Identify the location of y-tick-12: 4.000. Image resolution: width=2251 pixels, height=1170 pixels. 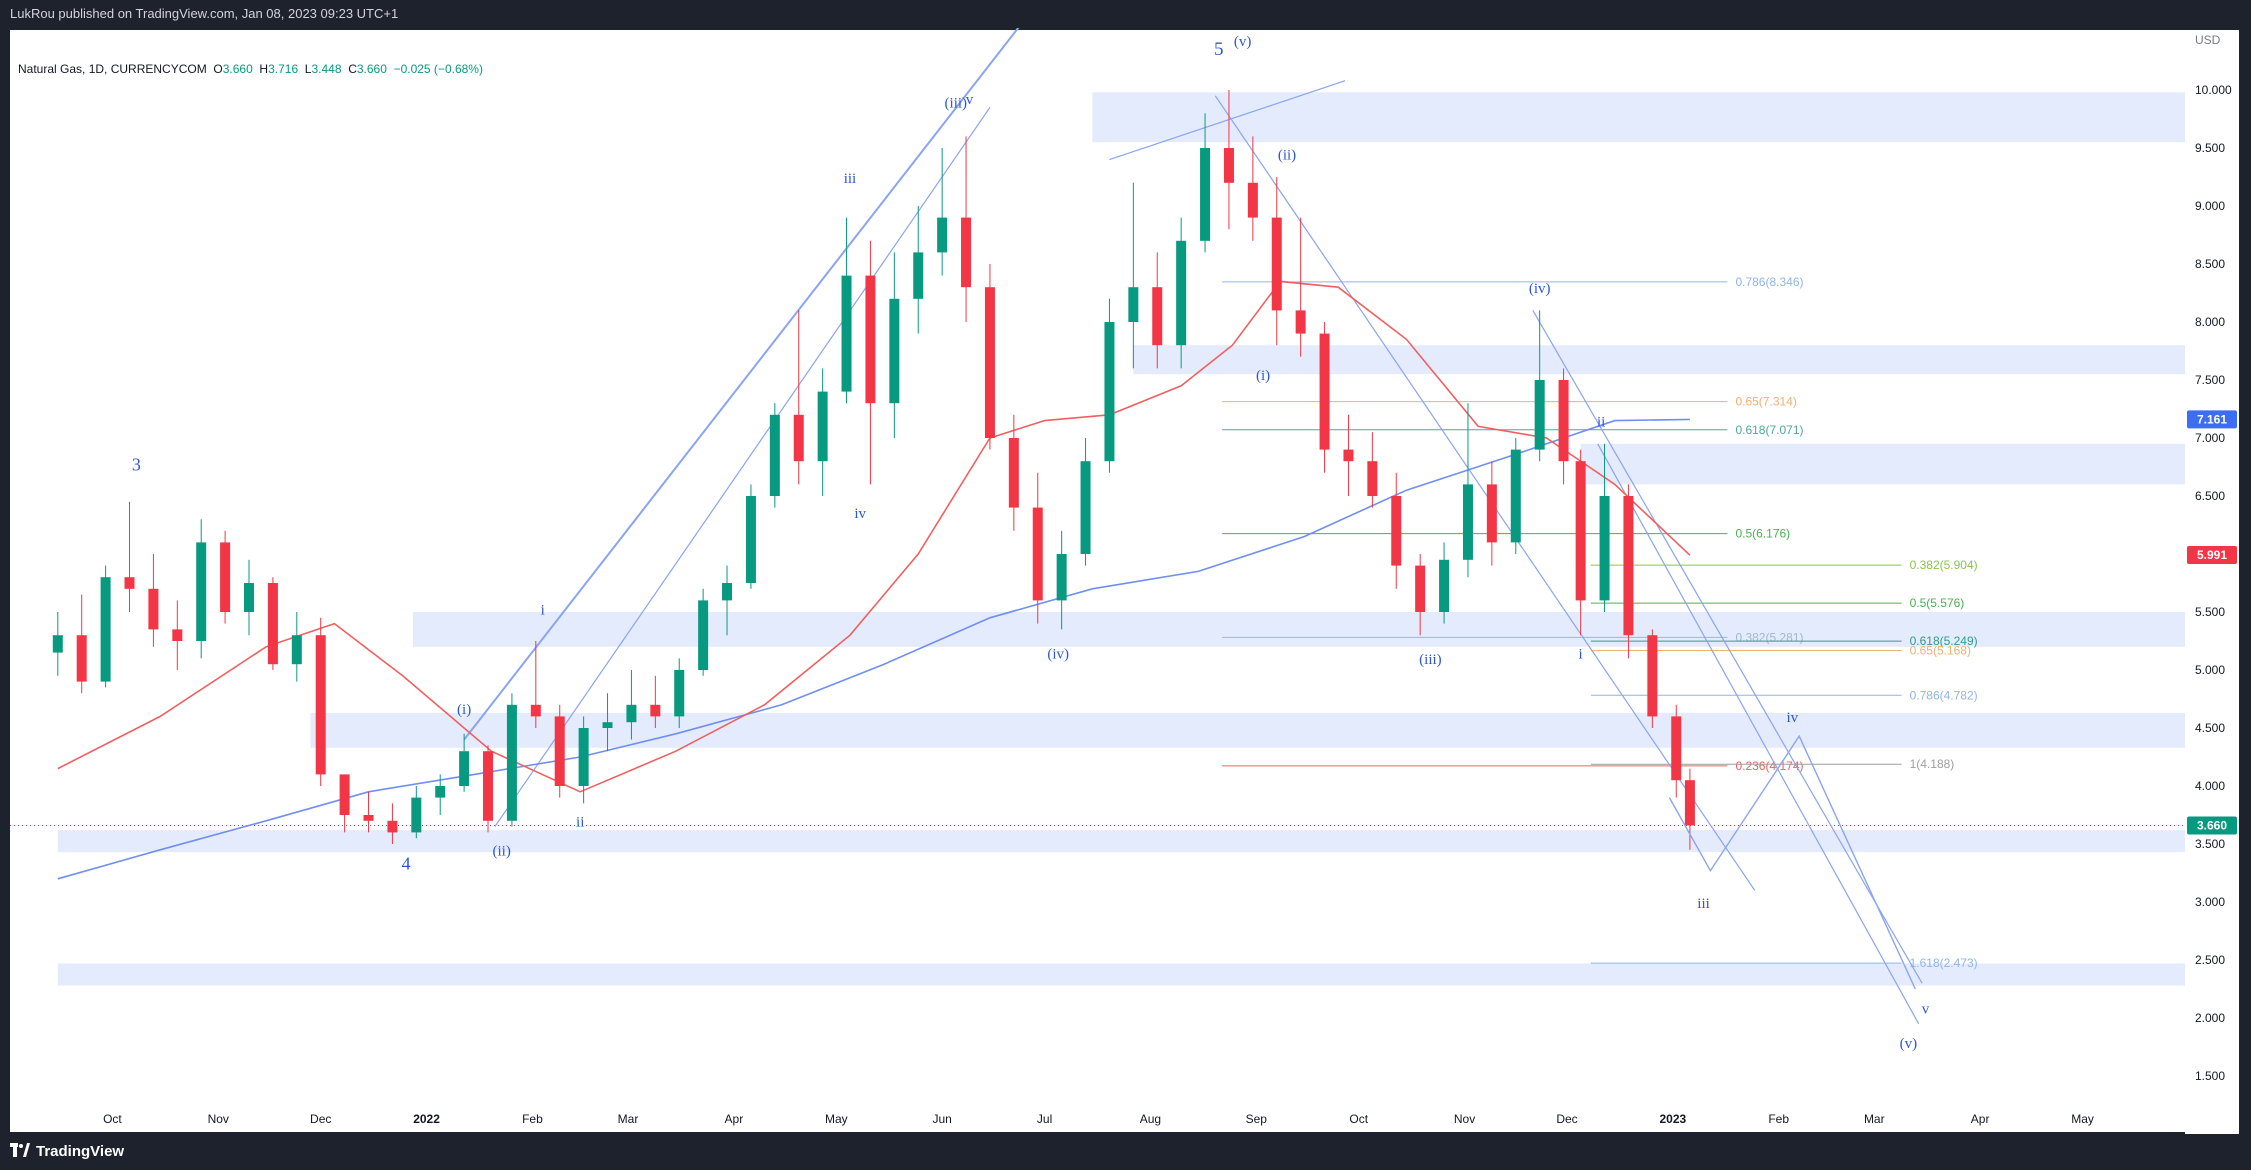
(2210, 786).